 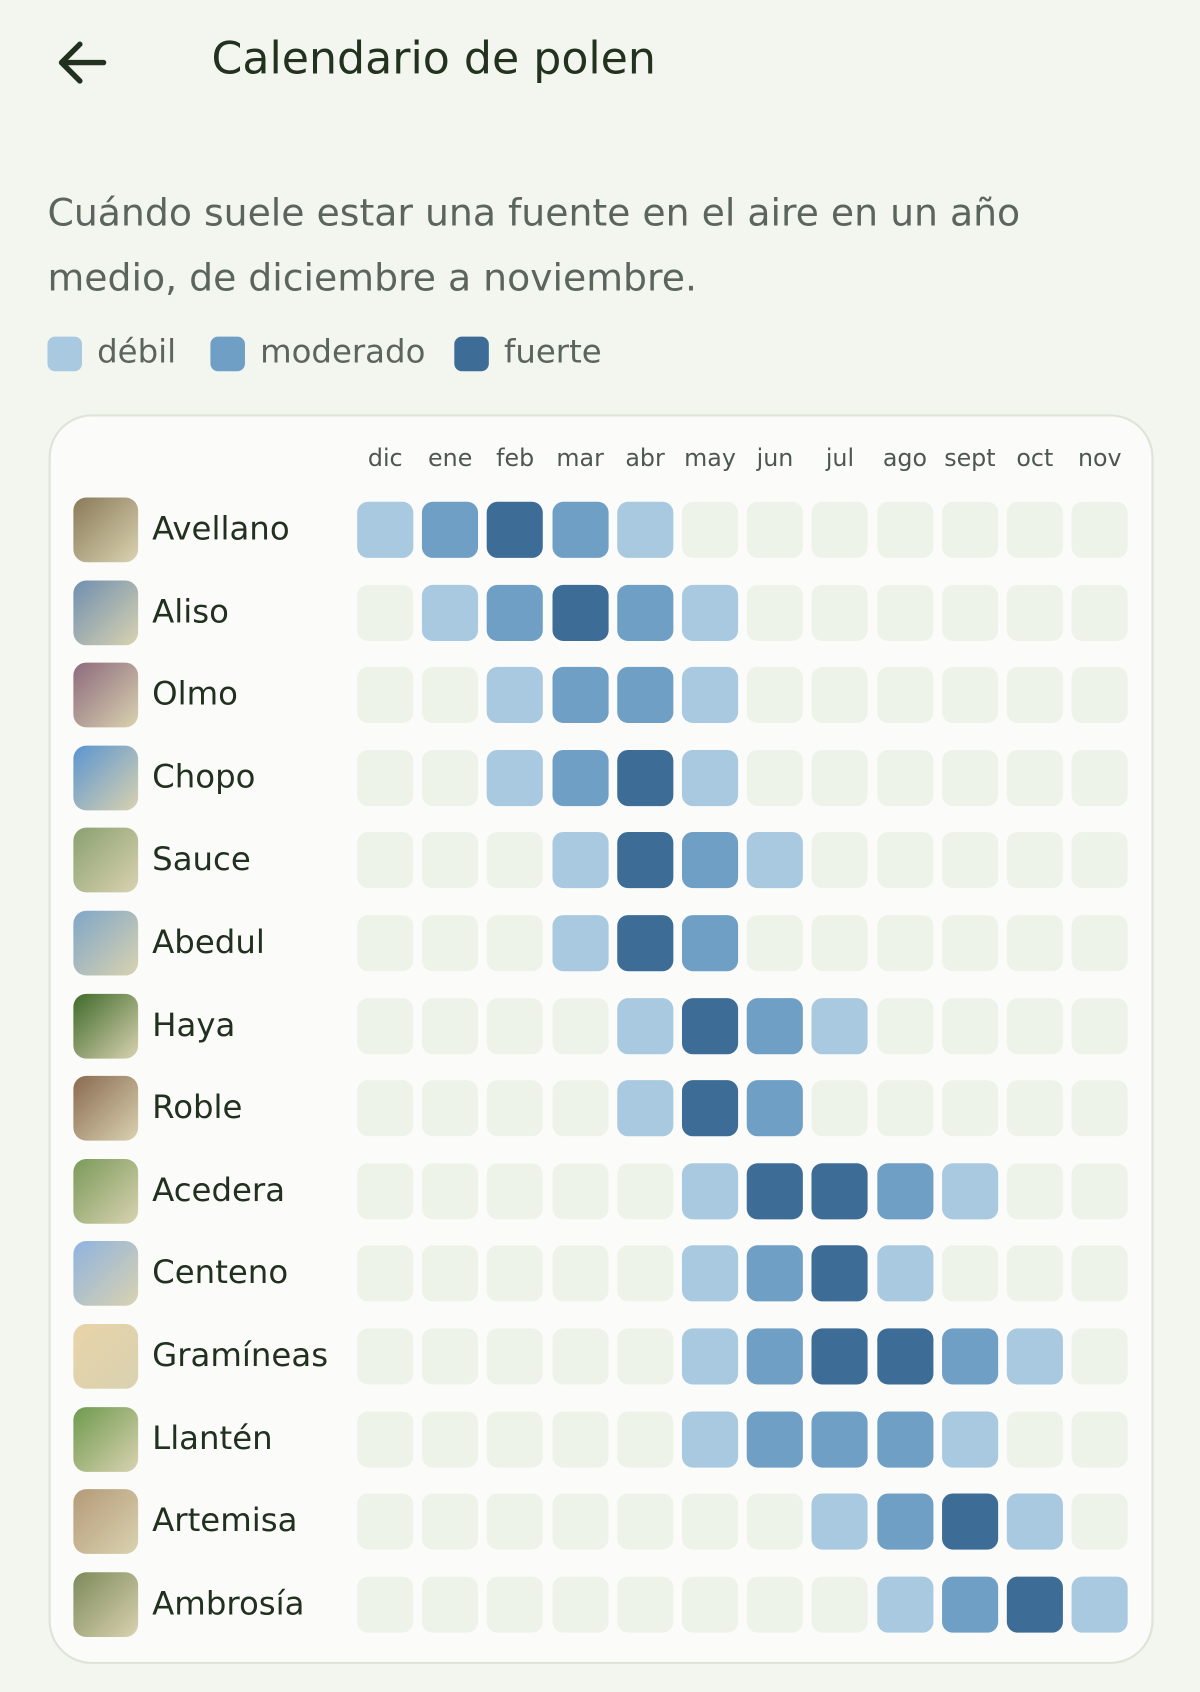 What do you see at coordinates (220, 1273) in the screenshot?
I see `plant-name: Centeno` at bounding box center [220, 1273].